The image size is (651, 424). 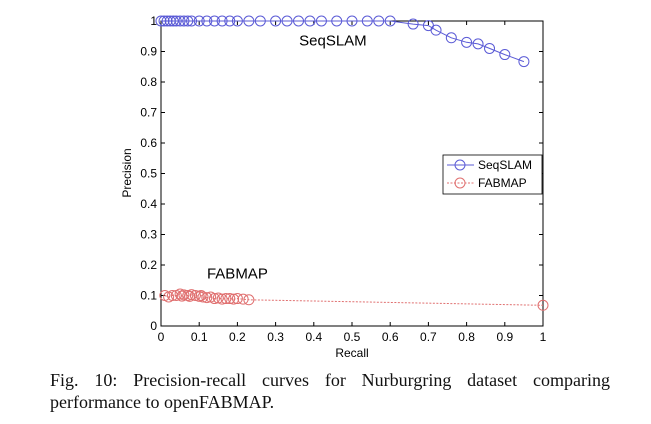 I want to click on x-axis-label: Recall, so click(x=351, y=353).